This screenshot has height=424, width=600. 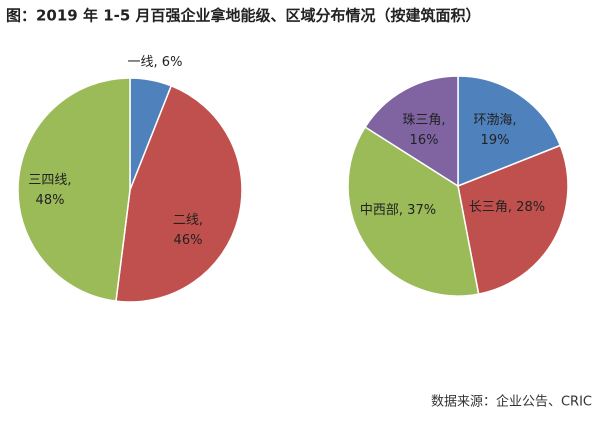 I want to click on data-label-line: 一线, 6%, so click(x=155, y=62).